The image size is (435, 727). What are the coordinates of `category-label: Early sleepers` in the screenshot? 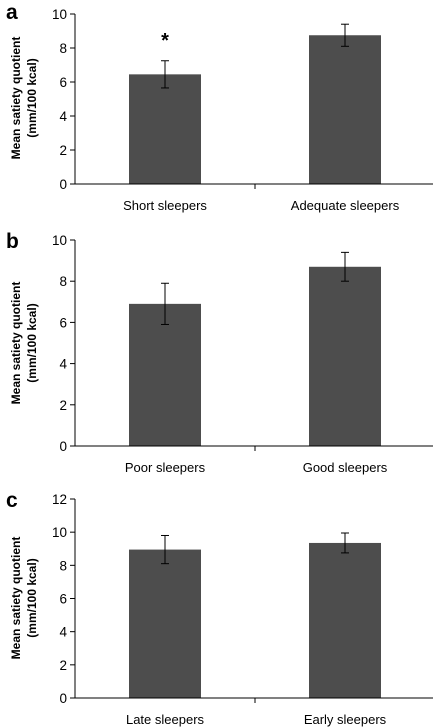 It's located at (345, 719).